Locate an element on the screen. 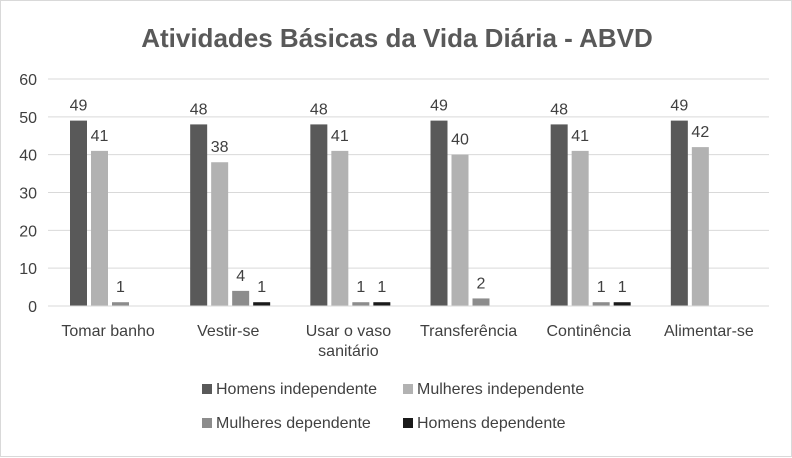 The image size is (792, 458). y-tick-label: 50 is located at coordinates (28, 118).